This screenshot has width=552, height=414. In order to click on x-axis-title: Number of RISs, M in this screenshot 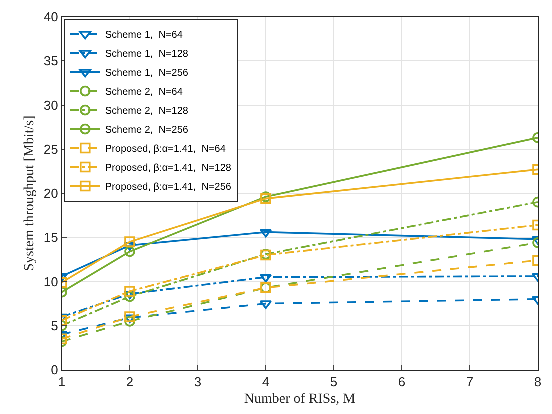, I will do `click(300, 399)`.